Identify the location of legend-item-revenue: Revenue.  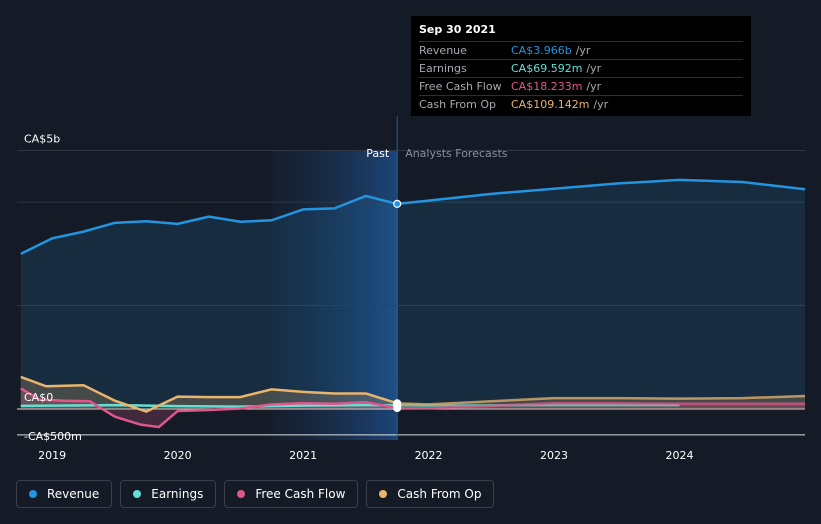
(64, 494).